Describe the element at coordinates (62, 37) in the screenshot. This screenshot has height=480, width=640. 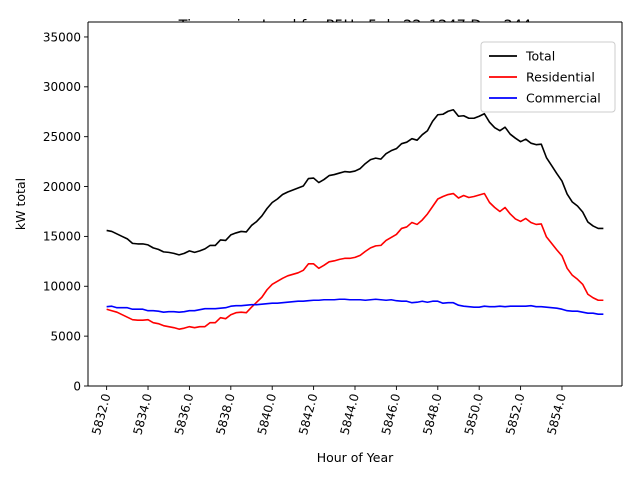
I see `y-tick-label: 35000` at that location.